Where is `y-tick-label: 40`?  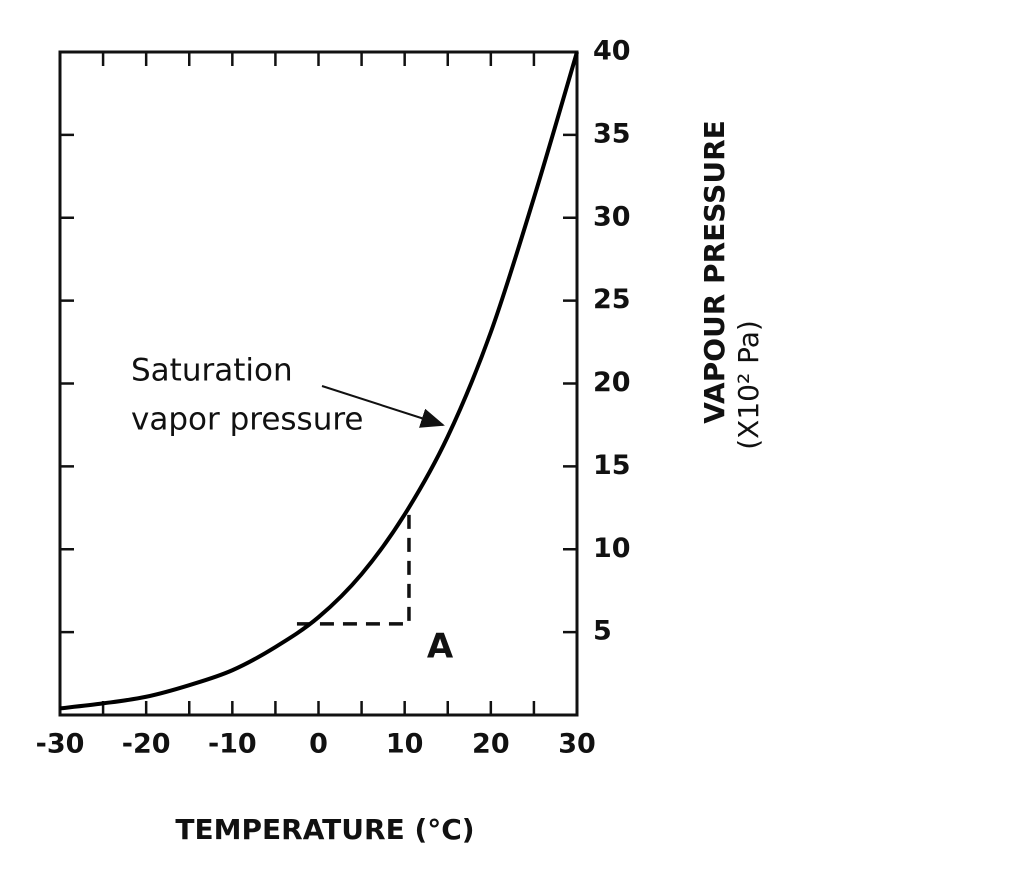 y-tick-label: 40 is located at coordinates (612, 51).